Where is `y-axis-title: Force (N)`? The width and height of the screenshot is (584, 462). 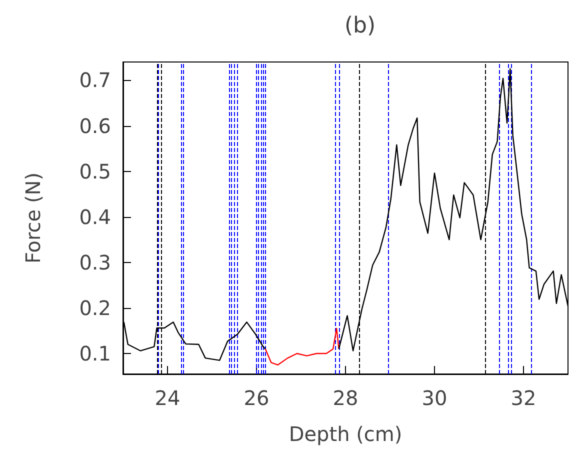
y-axis-title: Force (N) is located at coordinates (33, 218).